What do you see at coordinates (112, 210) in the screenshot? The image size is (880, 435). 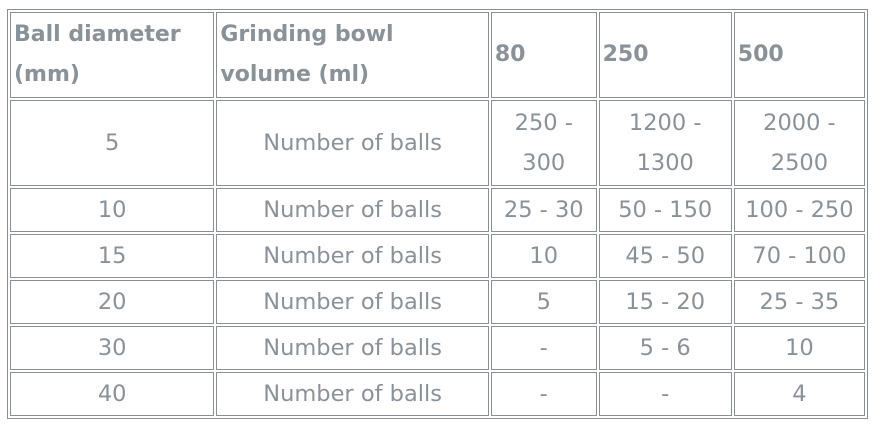 I see `cell-ball-diameter: 10` at bounding box center [112, 210].